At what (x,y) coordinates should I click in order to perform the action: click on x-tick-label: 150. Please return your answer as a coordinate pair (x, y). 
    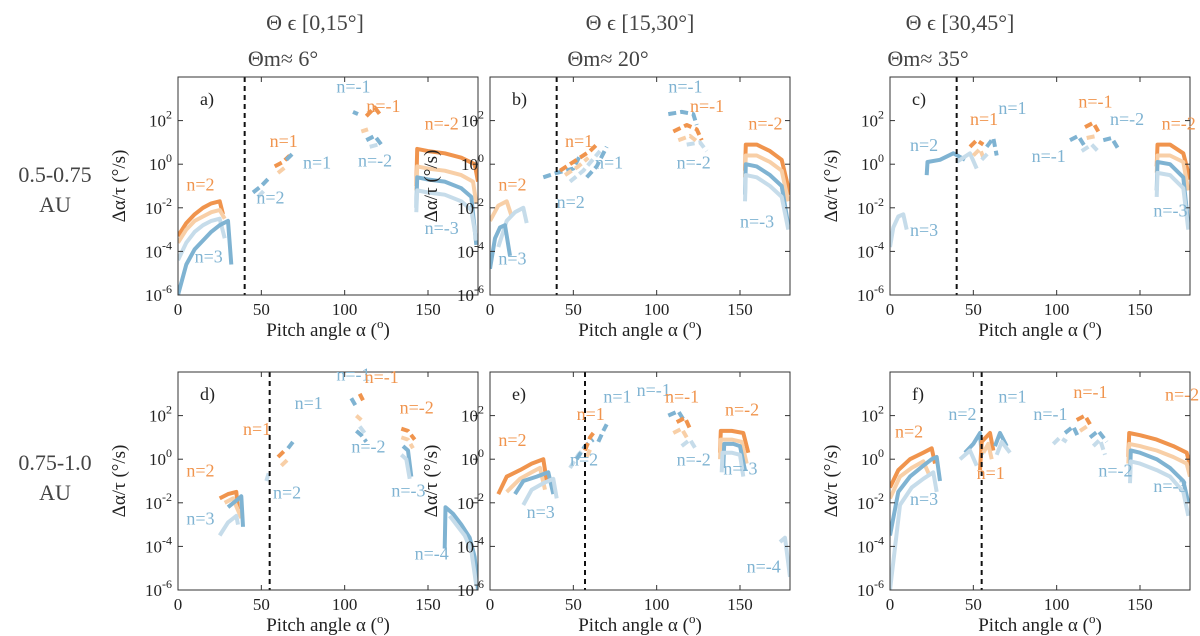
    Looking at the image, I should click on (740, 604).